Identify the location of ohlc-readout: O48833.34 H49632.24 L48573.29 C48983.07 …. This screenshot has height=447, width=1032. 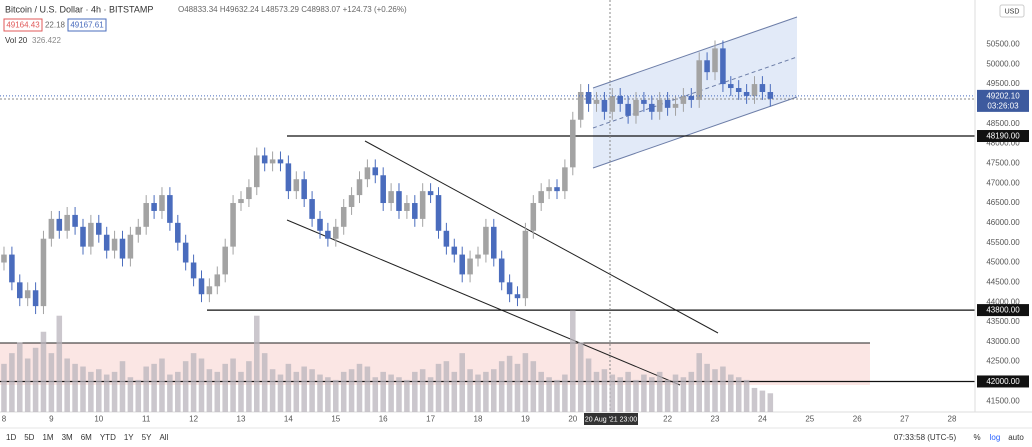
(292, 9).